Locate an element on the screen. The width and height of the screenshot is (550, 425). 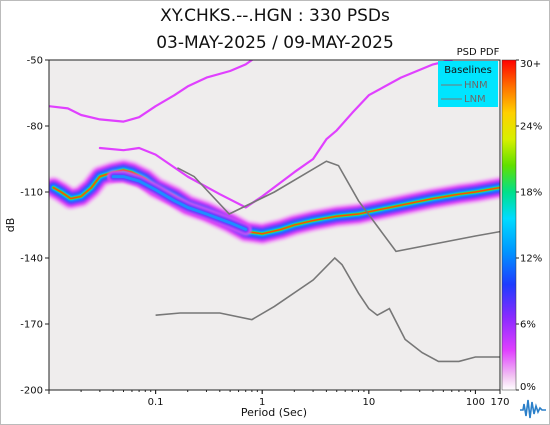
y-tick-label: -50 is located at coordinates (35, 61).